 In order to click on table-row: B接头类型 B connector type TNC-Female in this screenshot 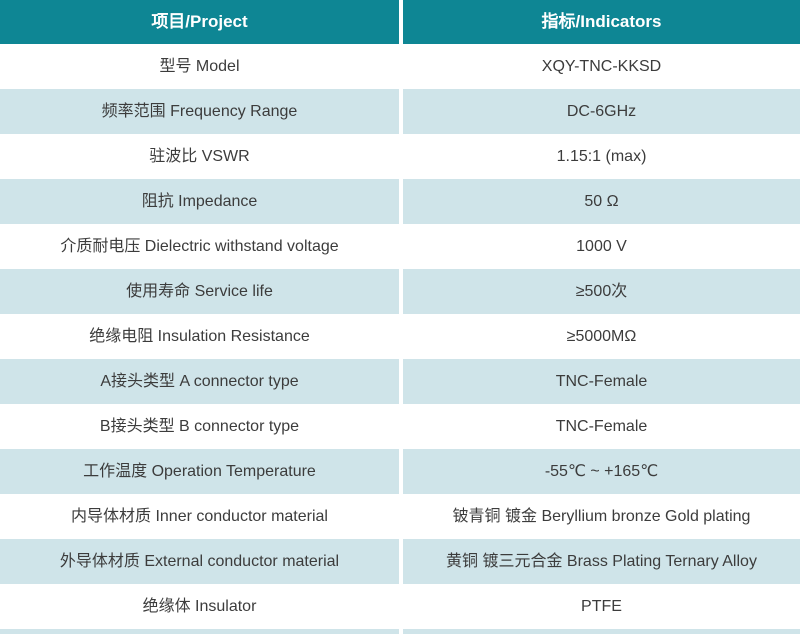, I will do `click(400, 426)`.